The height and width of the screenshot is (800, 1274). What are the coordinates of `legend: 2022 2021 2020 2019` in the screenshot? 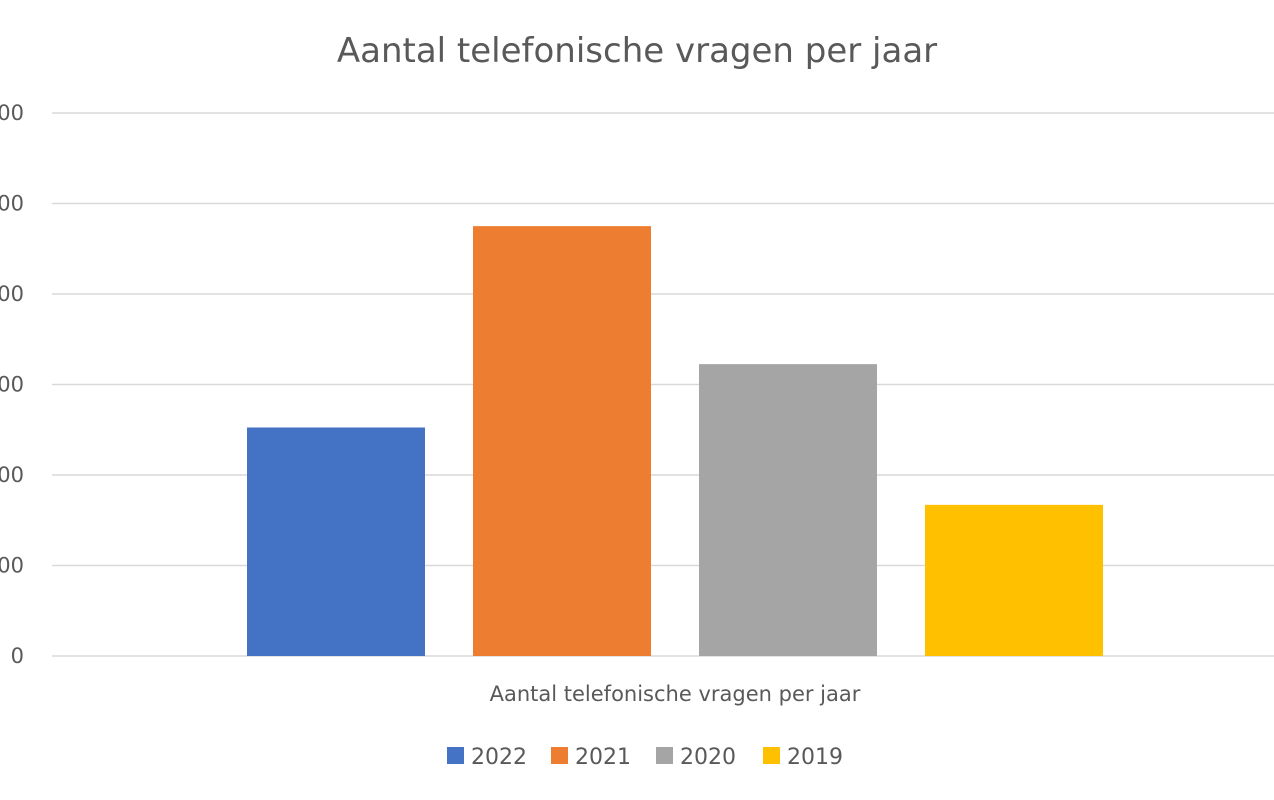 It's located at (645, 757).